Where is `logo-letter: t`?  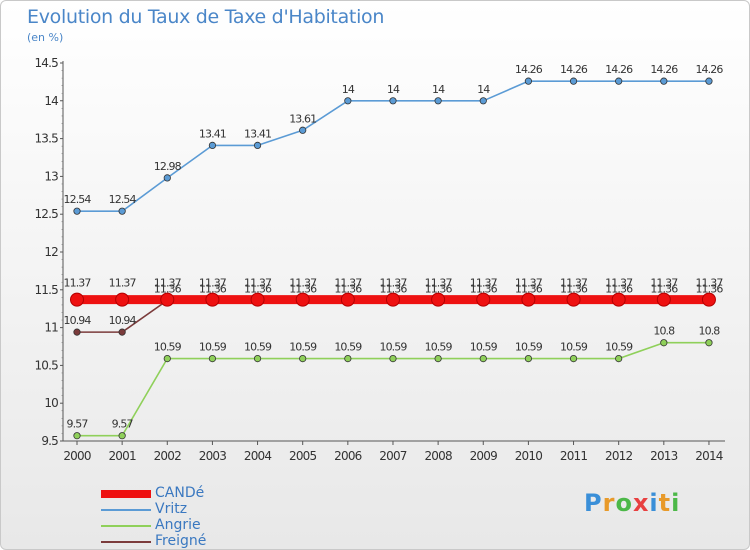
logo-letter: t is located at coordinates (665, 503).